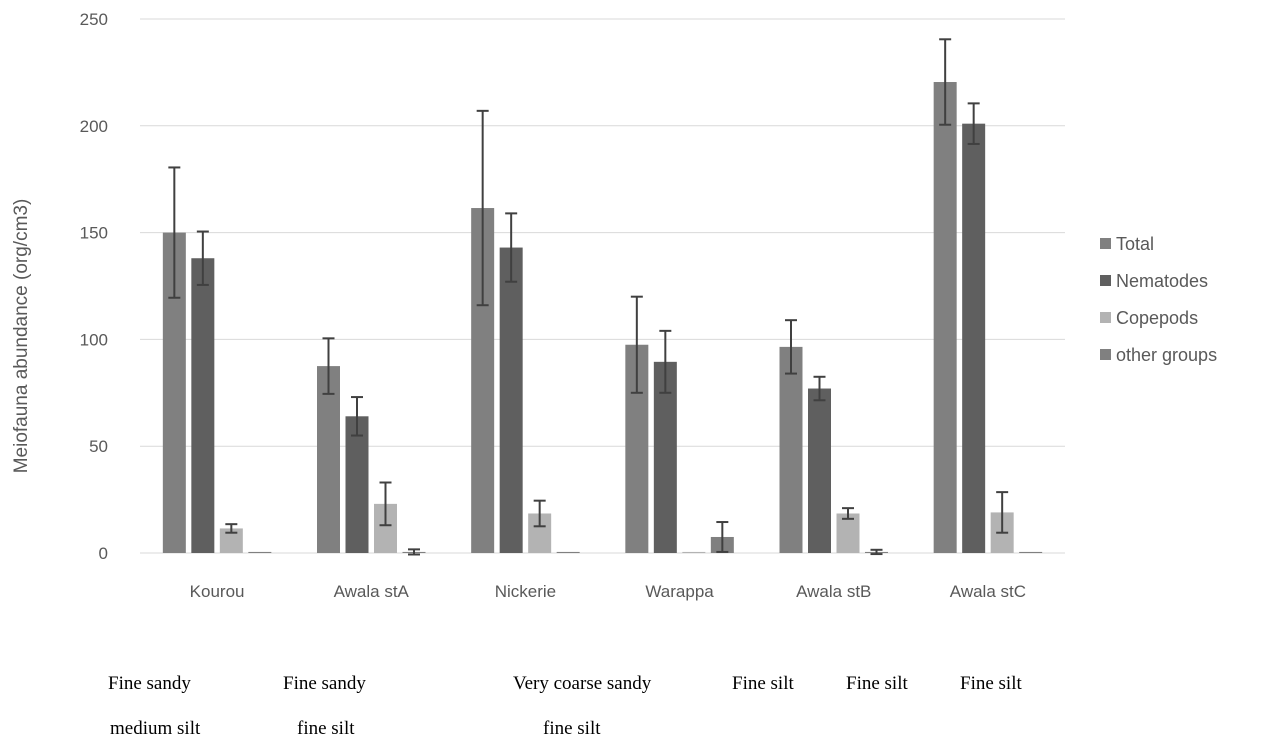 This screenshot has width=1269, height=753. I want to click on y-tick-label: 150, so click(94, 233).